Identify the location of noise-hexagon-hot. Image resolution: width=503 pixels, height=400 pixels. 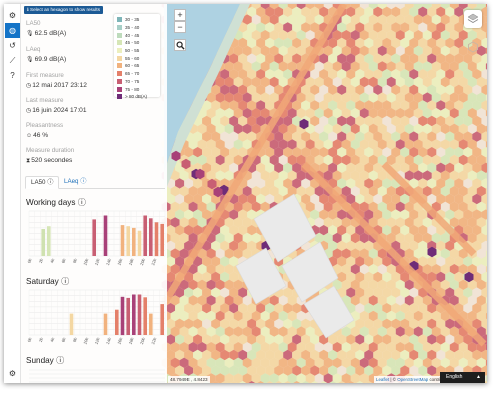
(469, 277).